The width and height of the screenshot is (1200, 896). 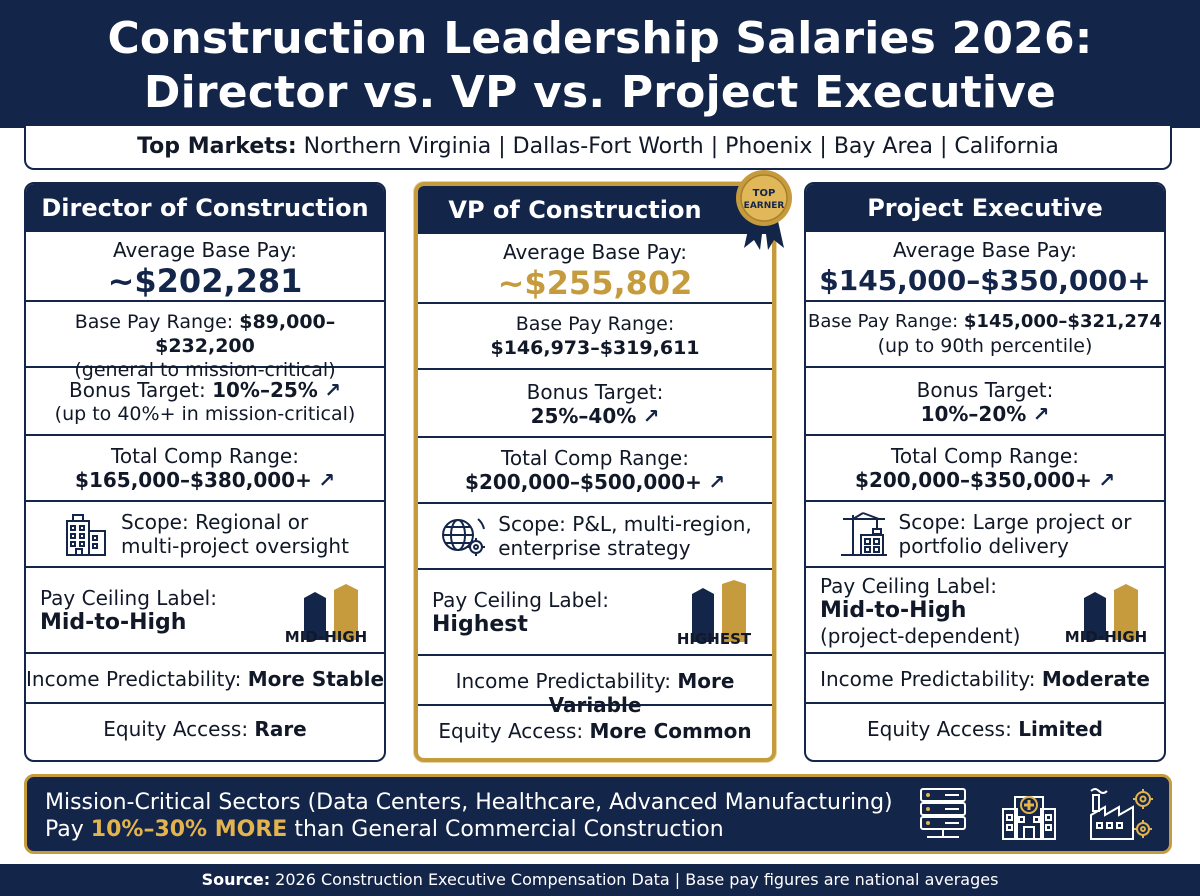 I want to click on office-building-icon, so click(x=86, y=535).